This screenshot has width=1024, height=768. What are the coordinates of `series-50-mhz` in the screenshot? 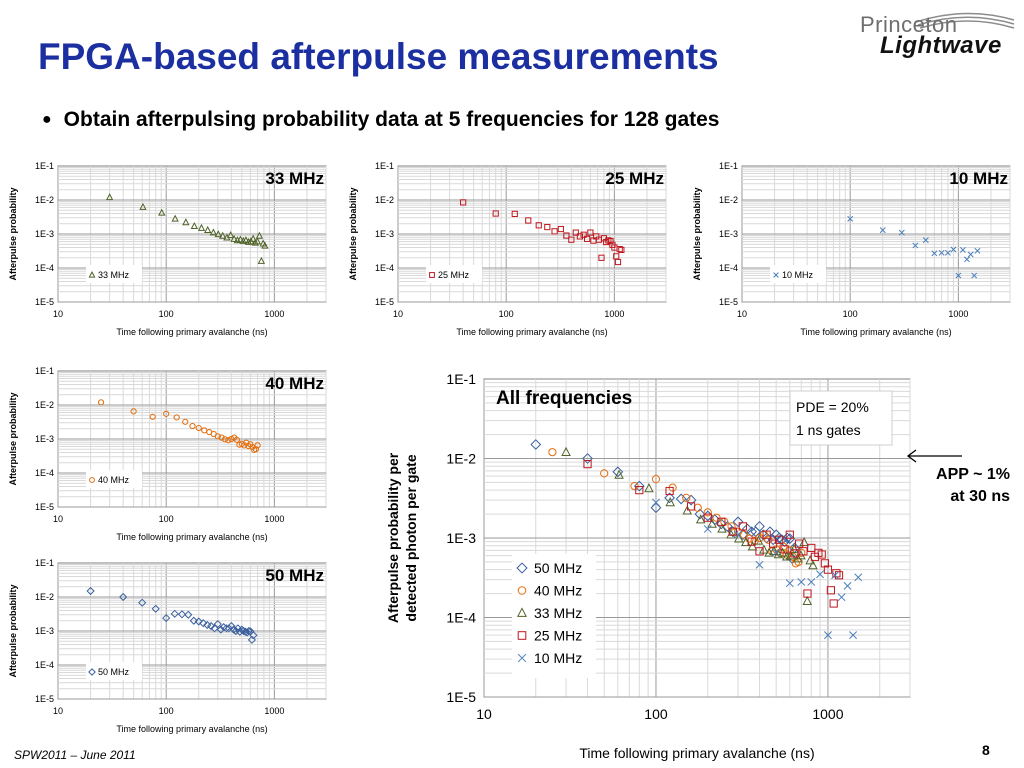 It's located at (172, 615).